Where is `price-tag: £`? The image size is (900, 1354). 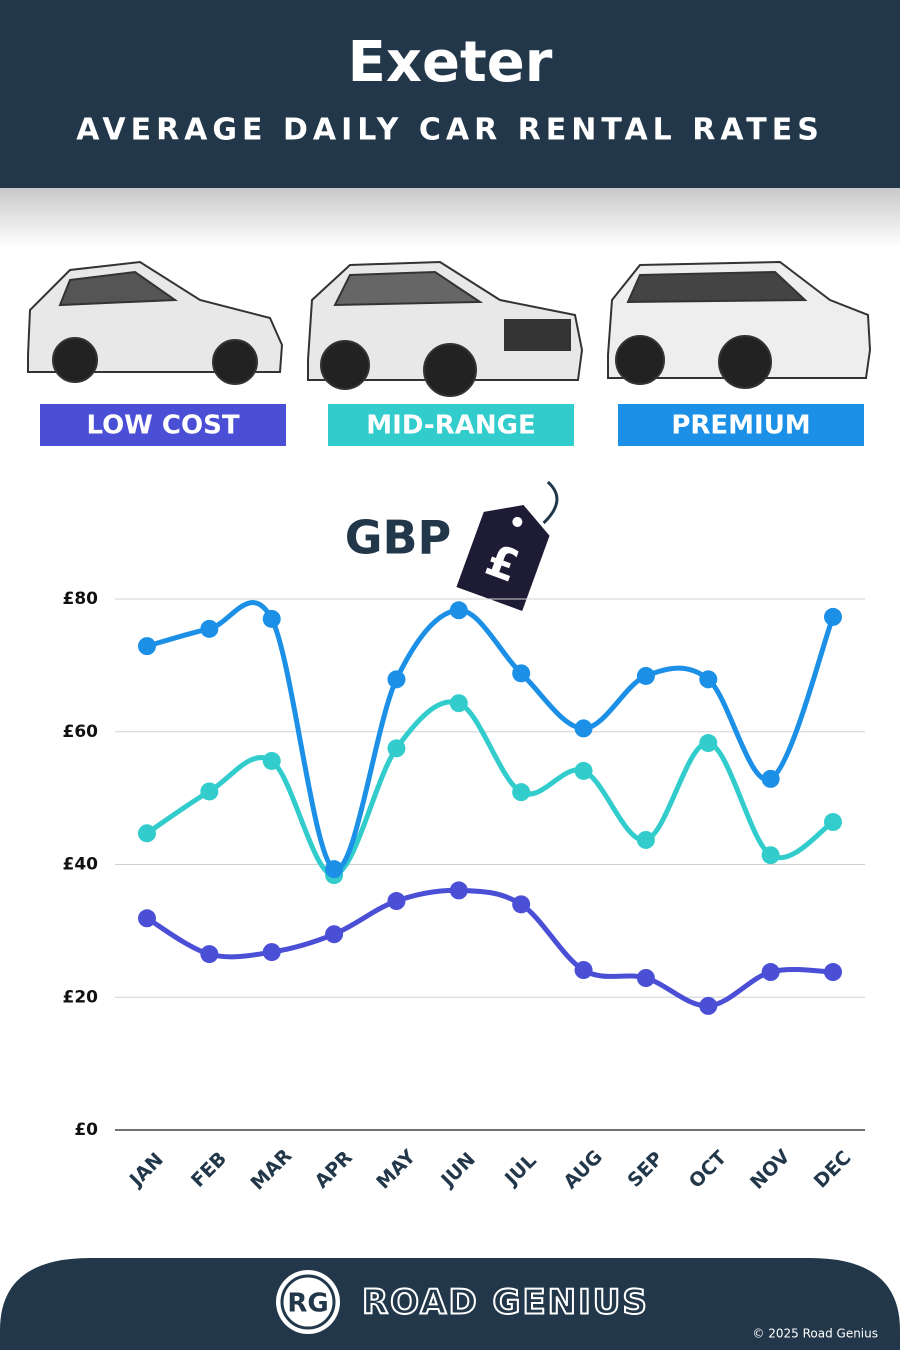
price-tag: £ is located at coordinates (507, 545).